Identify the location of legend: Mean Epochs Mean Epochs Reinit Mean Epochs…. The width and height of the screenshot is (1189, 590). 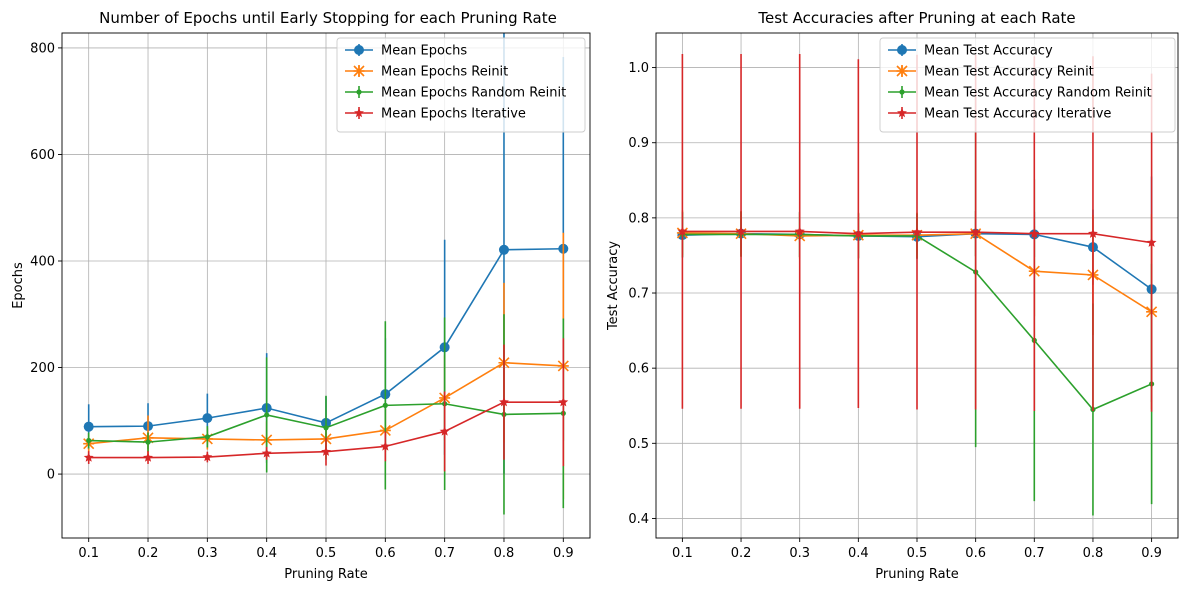
(461, 85).